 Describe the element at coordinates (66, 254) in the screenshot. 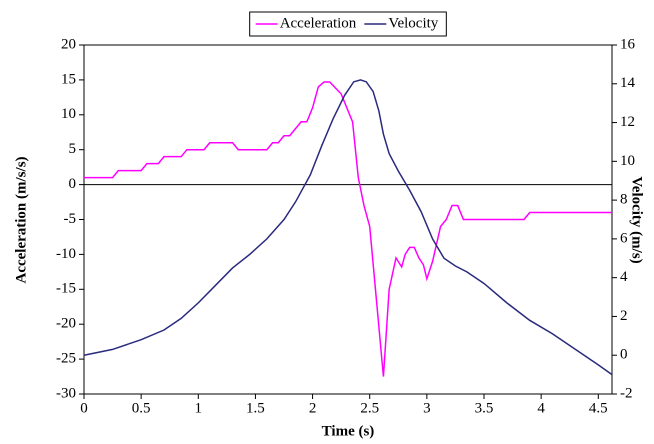

I see `y-tick-label: -10` at that location.